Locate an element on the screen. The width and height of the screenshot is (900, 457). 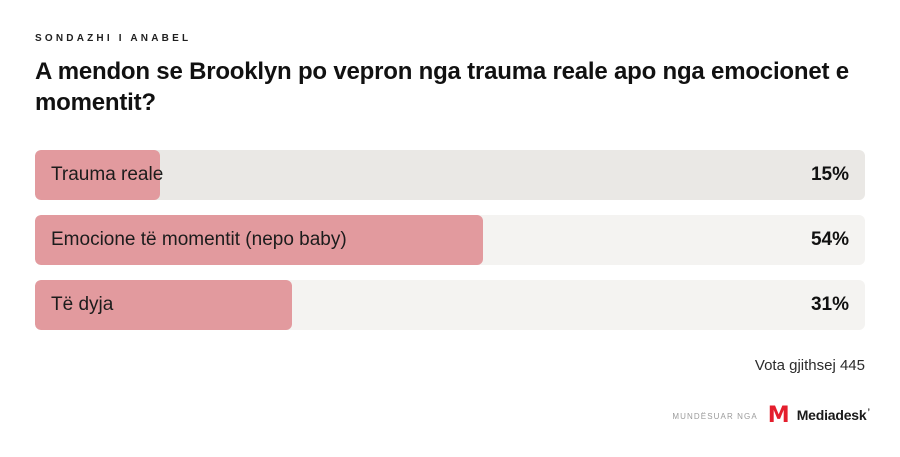
poll-option-label: Të dyja is located at coordinates (82, 304).